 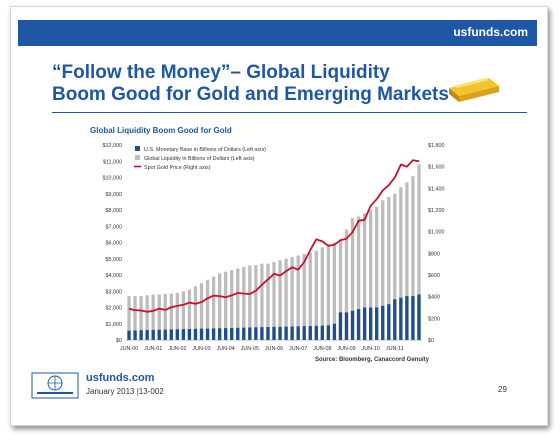 I want to click on y-left-tick-label: $8,000, so click(x=114, y=211).